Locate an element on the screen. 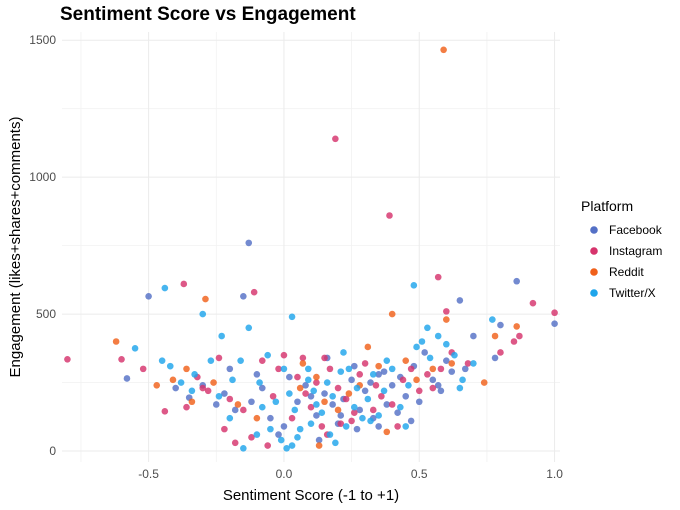 This screenshot has height=510, width=680. x-tick-label: -0.5 is located at coordinates (148, 474).